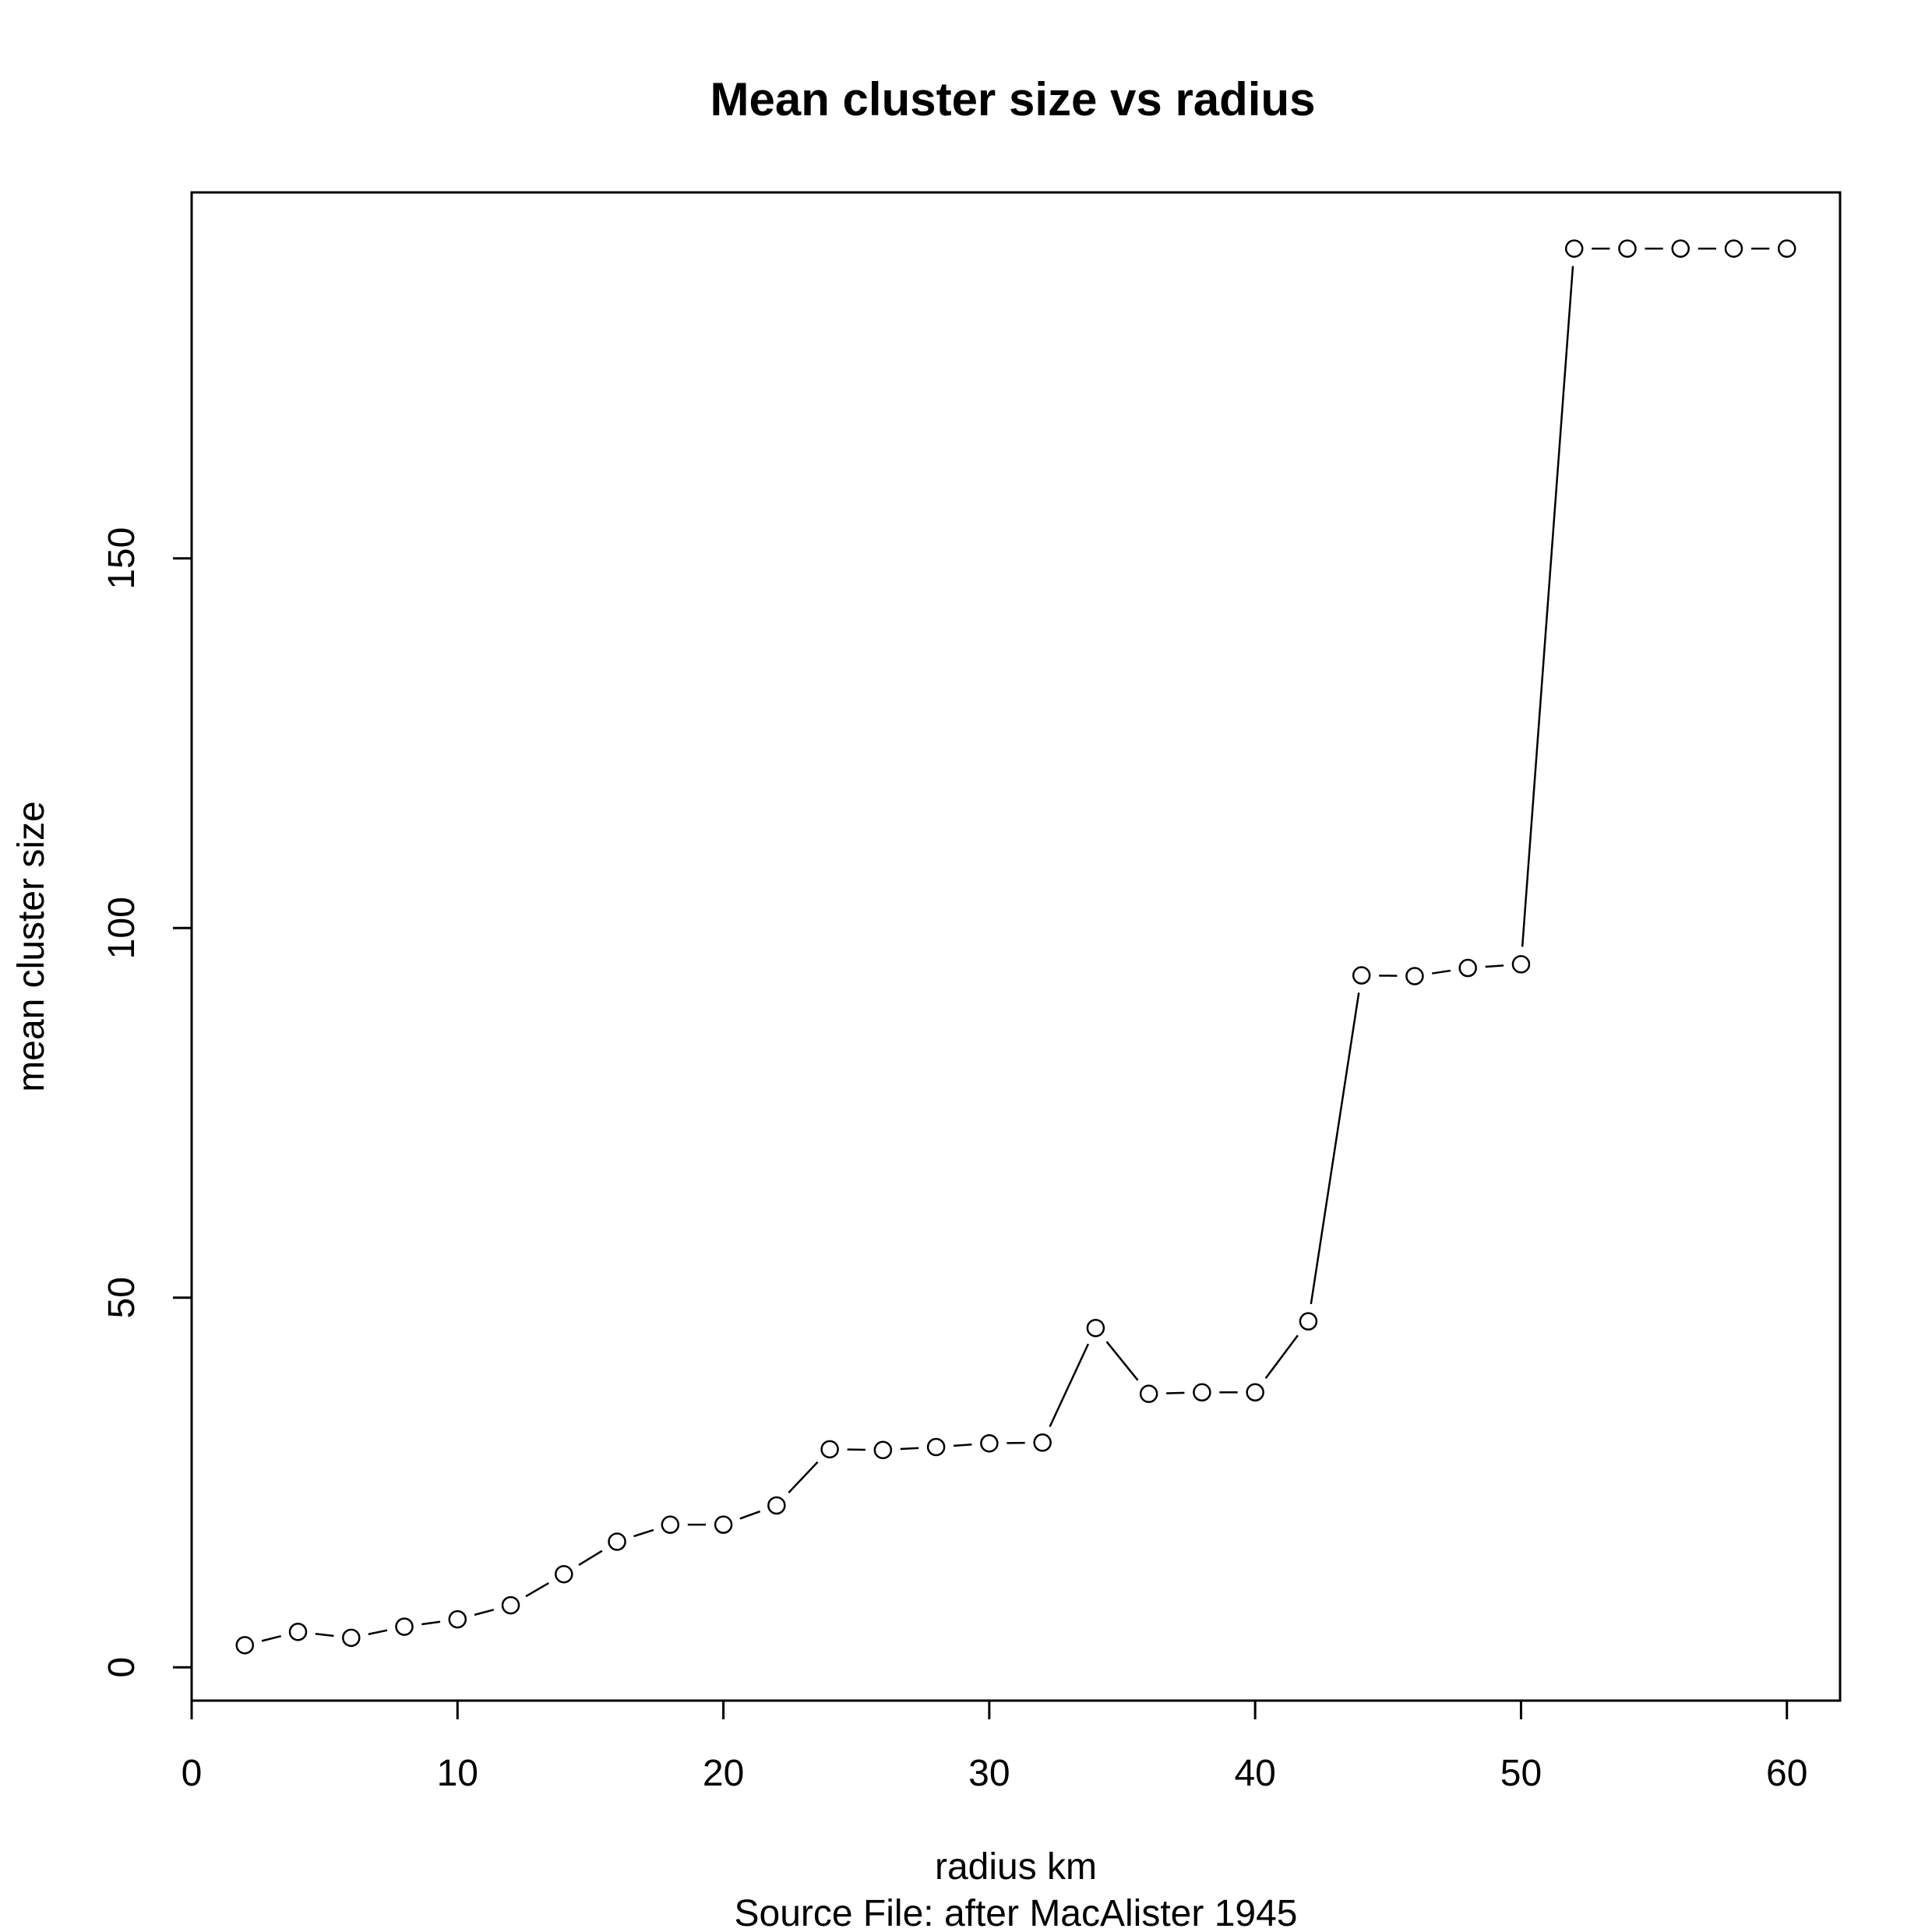 This screenshot has width=1932, height=1932. What do you see at coordinates (193, 1774) in the screenshot?
I see `x-tick-label: 0` at bounding box center [193, 1774].